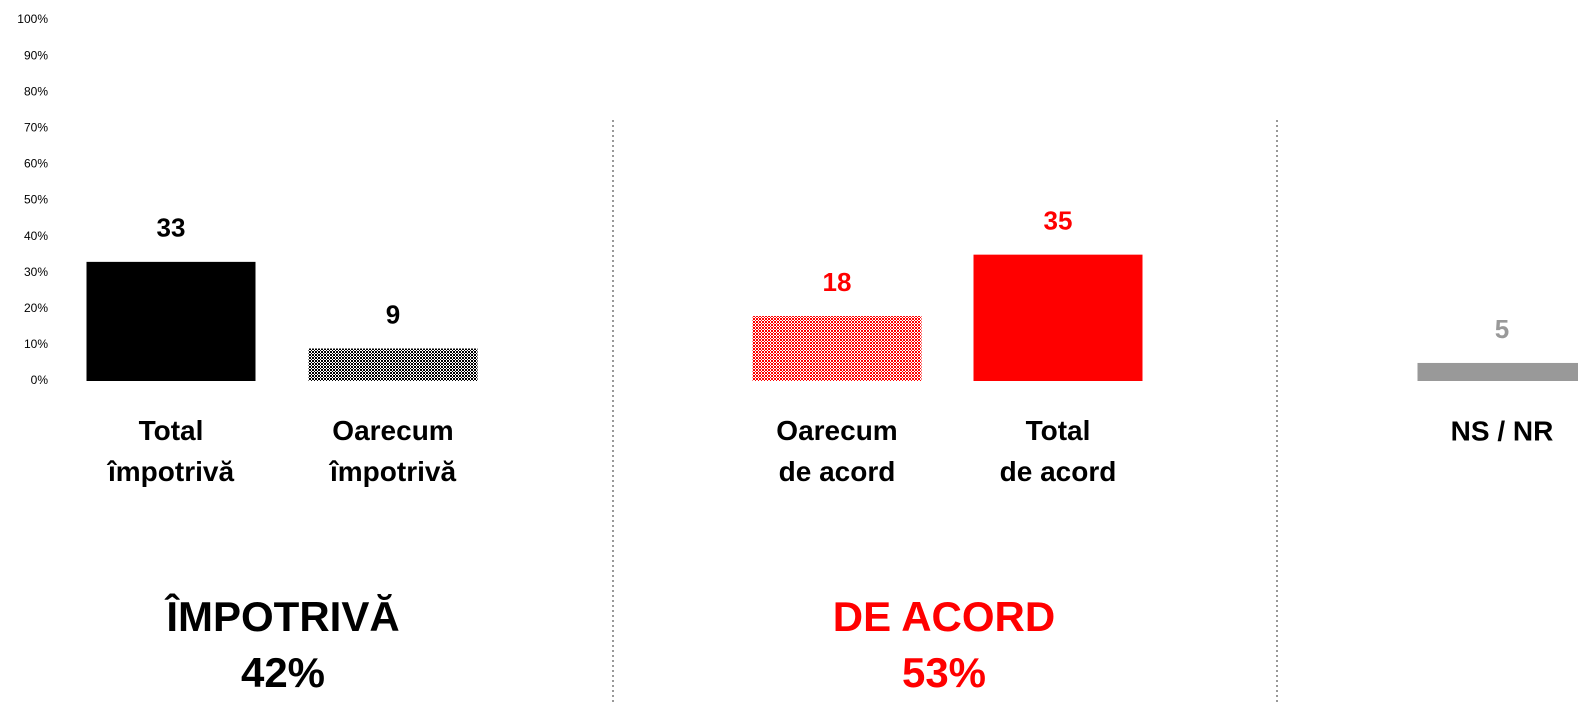 This screenshot has width=1578, height=703. What do you see at coordinates (36, 55) in the screenshot?
I see `y-tick-label: 90%` at bounding box center [36, 55].